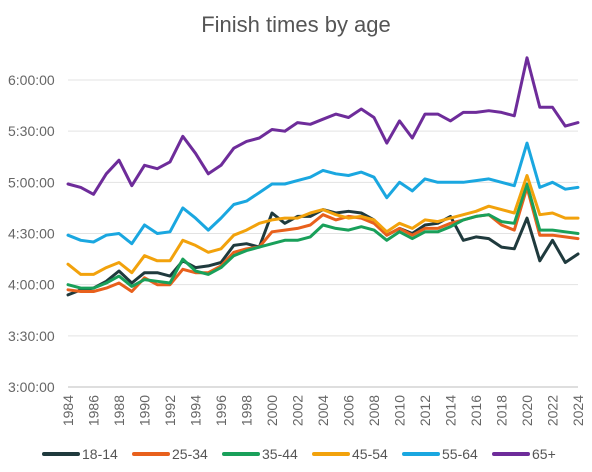  What do you see at coordinates (31, 131) in the screenshot?
I see `y-tick-label: 5:30:00` at bounding box center [31, 131].